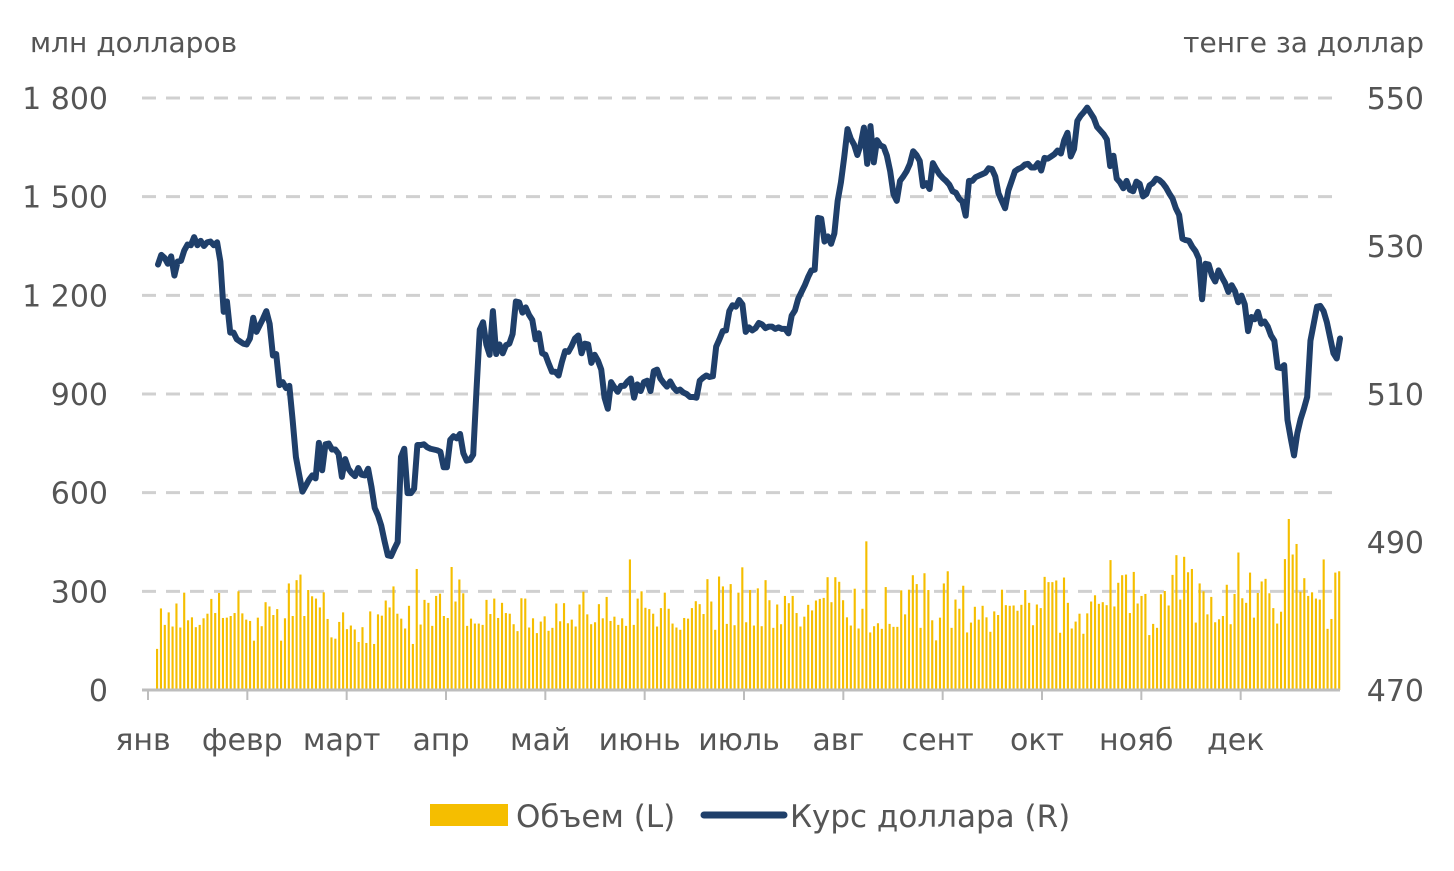  Describe the element at coordinates (750, 817) in the screenshot. I see `legend: Объем (L) Курс доллара (R)` at that location.